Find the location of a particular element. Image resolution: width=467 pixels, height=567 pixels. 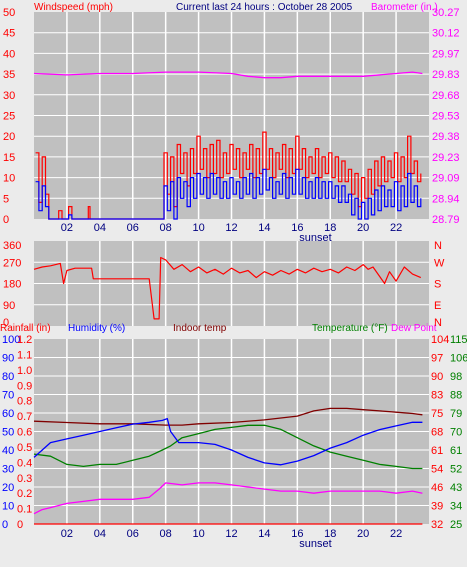

barometer-tick-label: 30.12 is located at coordinates (446, 34).